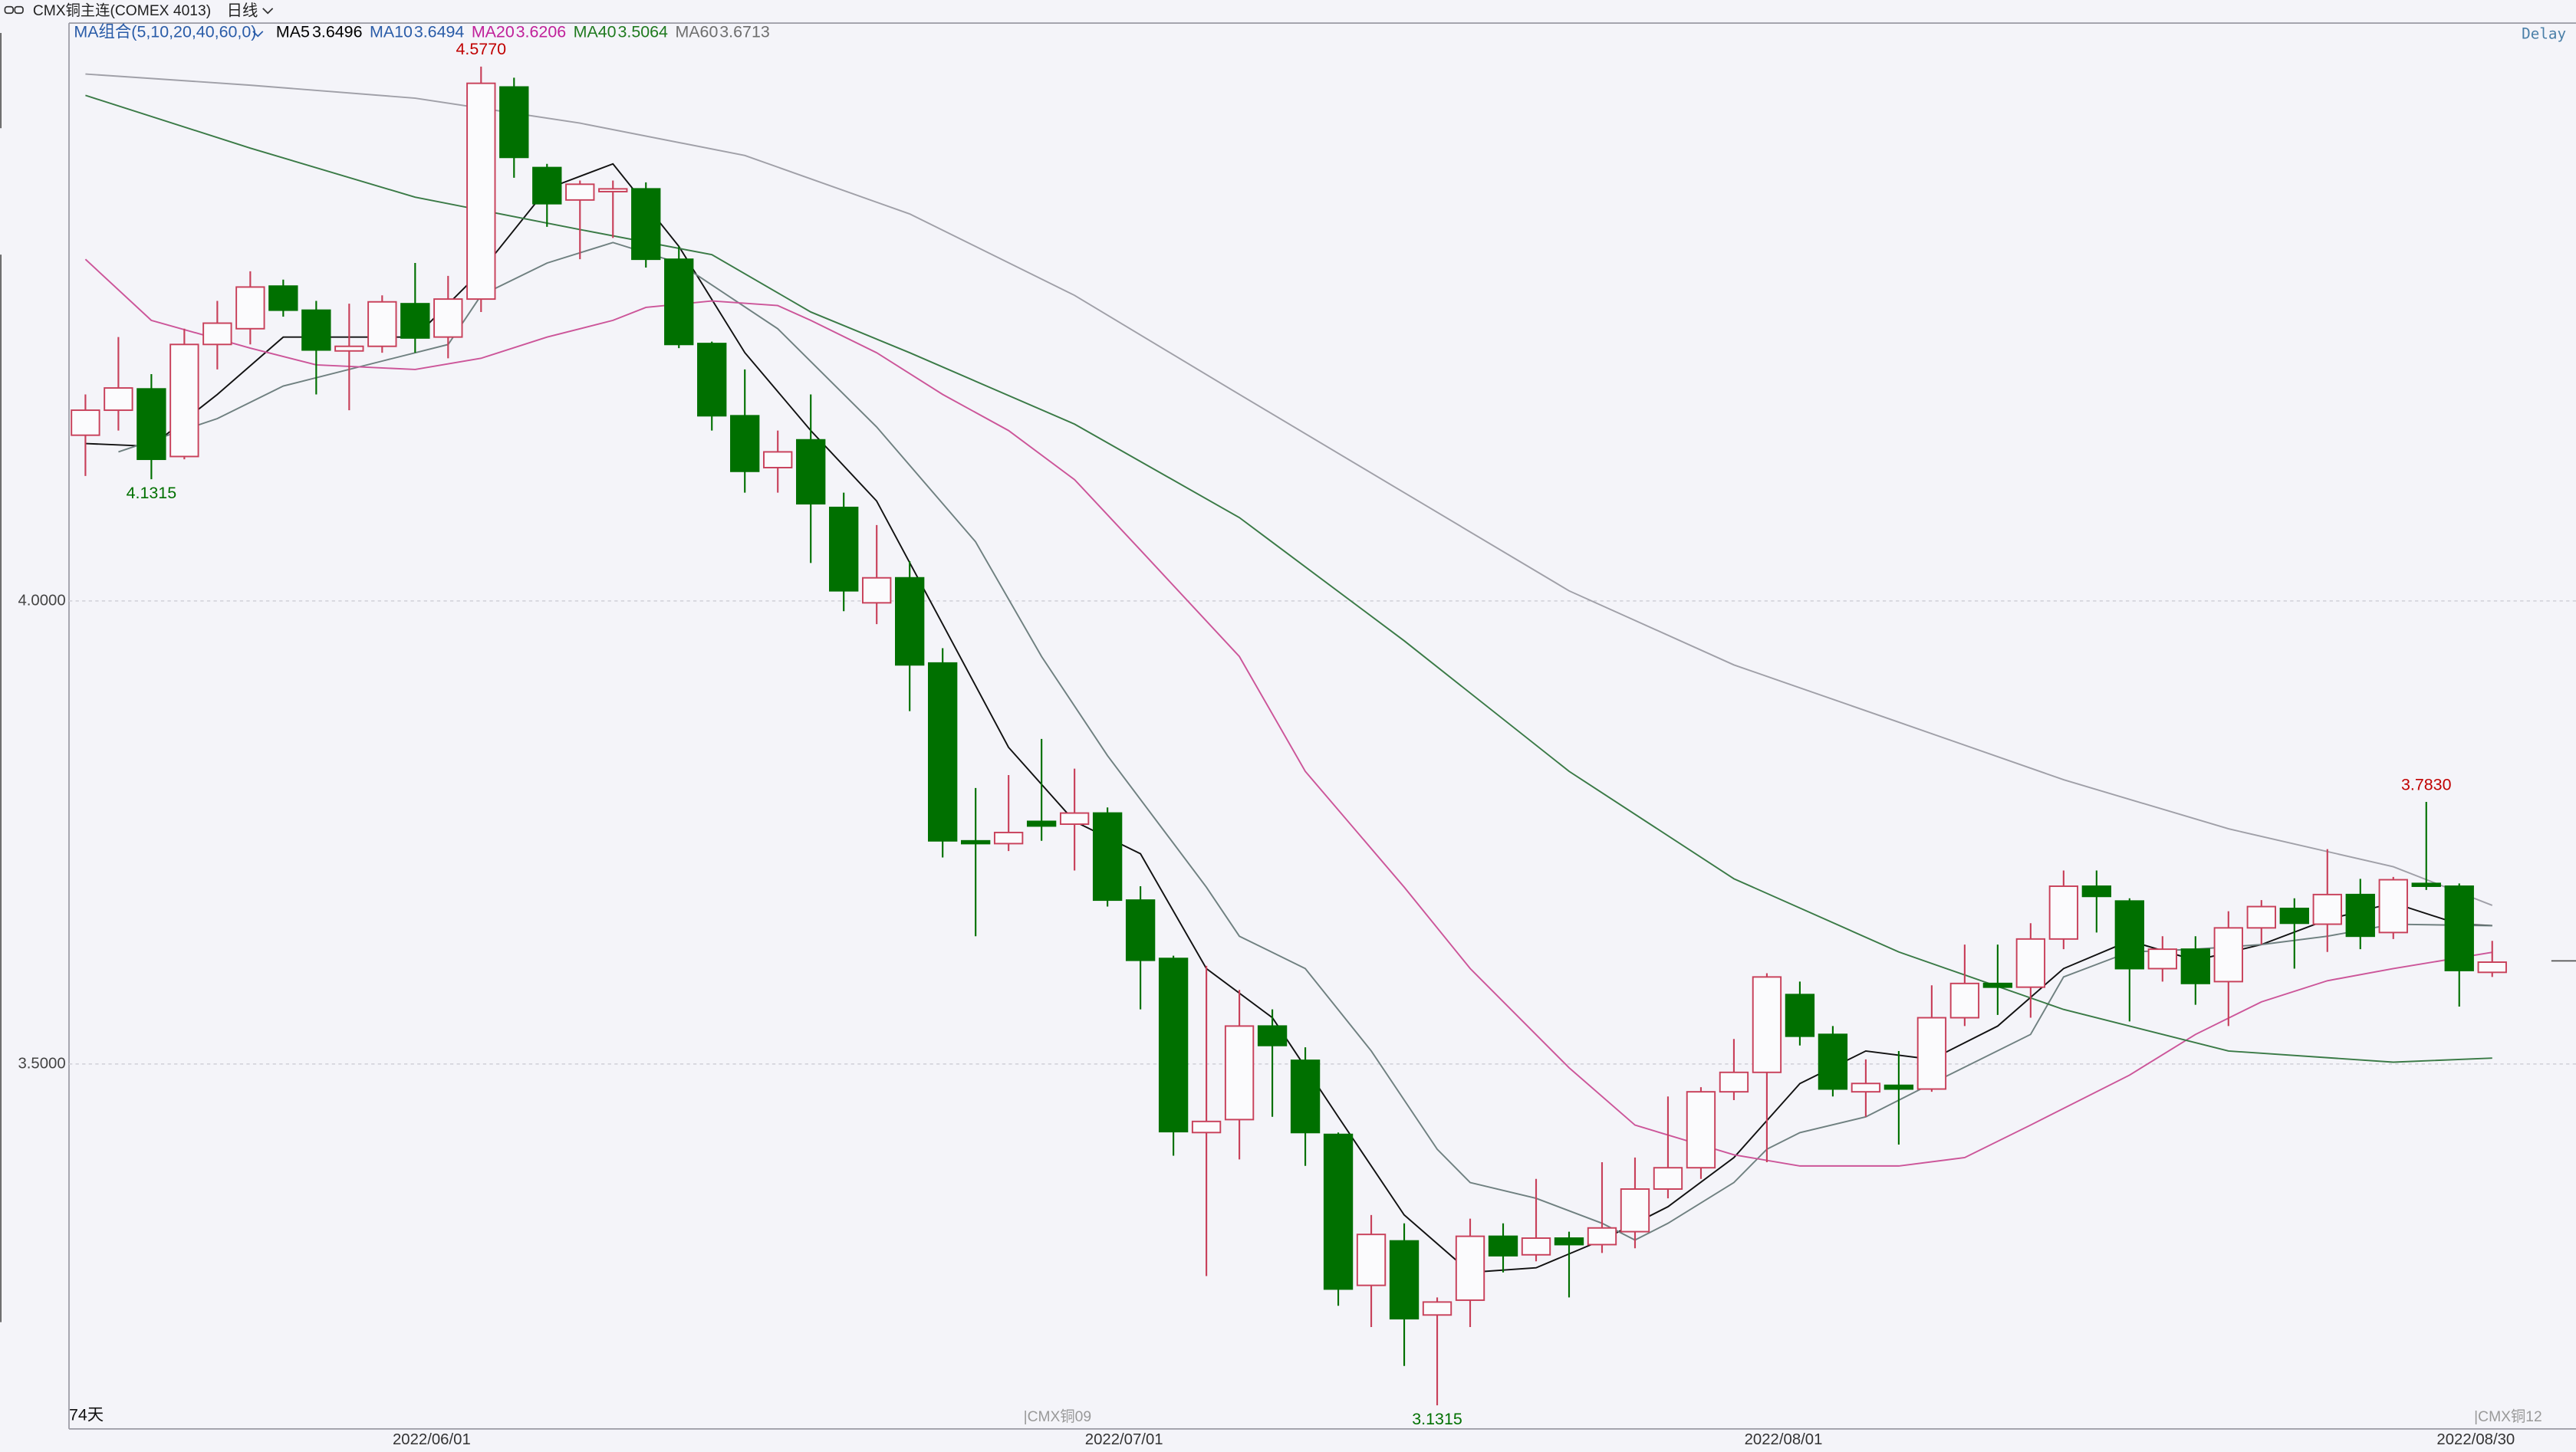 Image resolution: width=2576 pixels, height=1452 pixels. What do you see at coordinates (2426, 784) in the screenshot?
I see `extreme-label: 3.7830` at bounding box center [2426, 784].